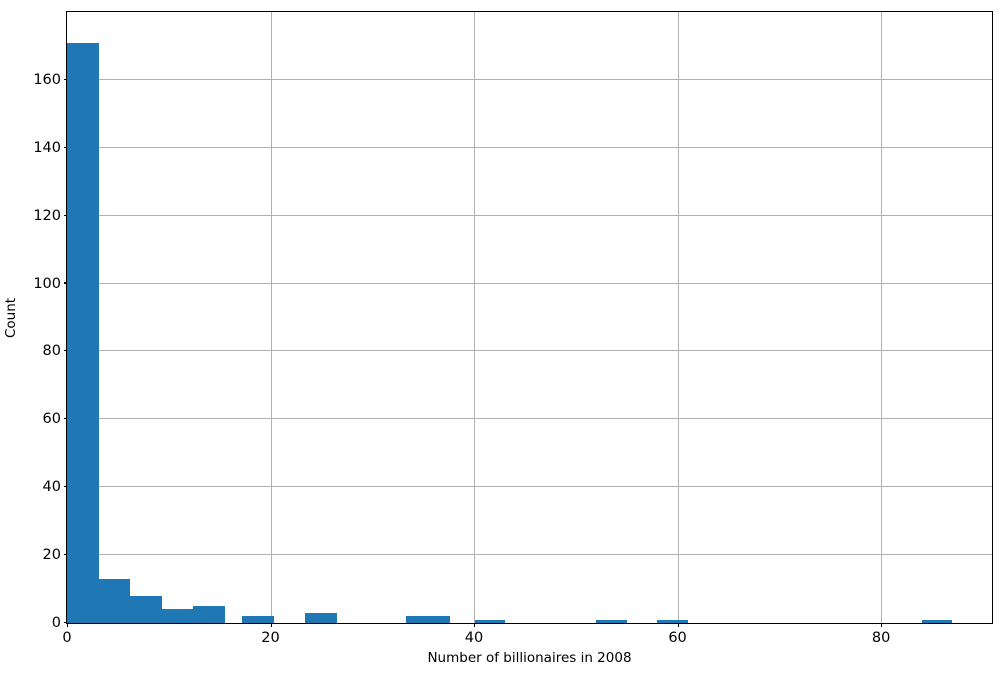  I want to click on y-axis-tick-label: 0, so click(56, 623).